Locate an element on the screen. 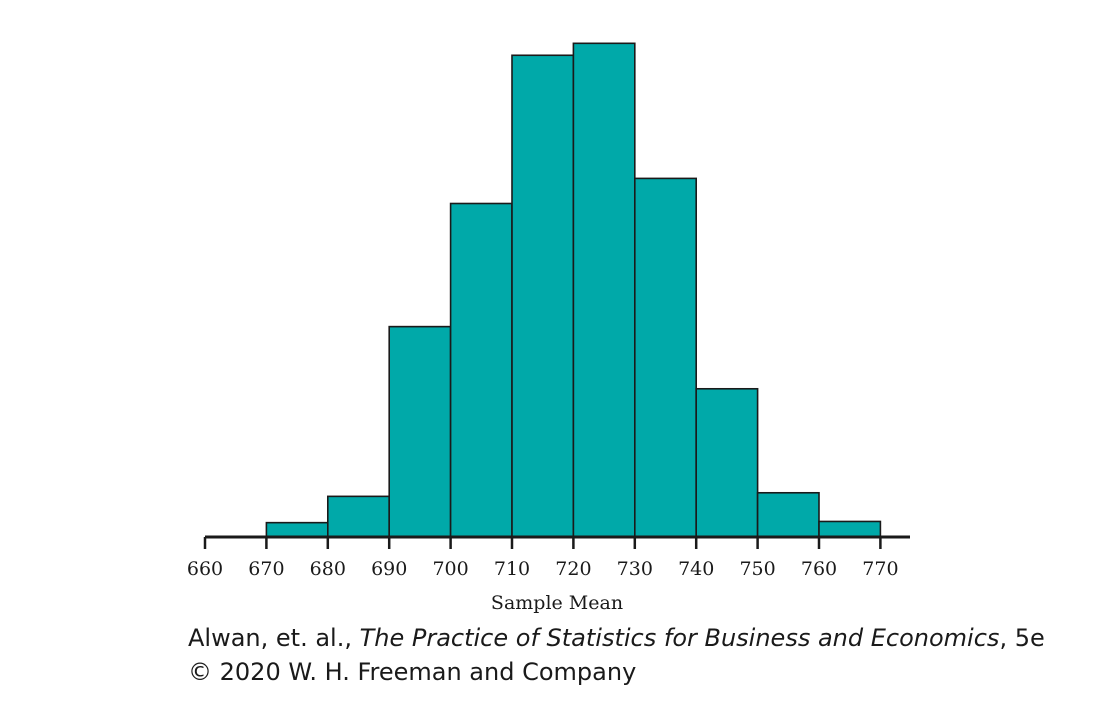 The image size is (1100, 713). x-tick-label: 740 is located at coordinates (696, 569).